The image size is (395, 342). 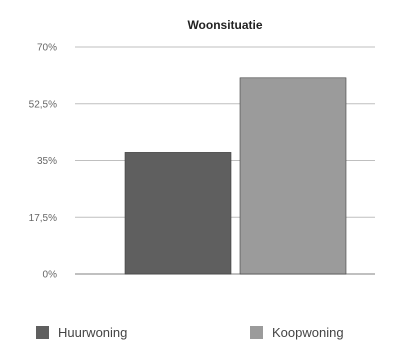 I want to click on y-tick-label: 17,5%, so click(x=43, y=218).